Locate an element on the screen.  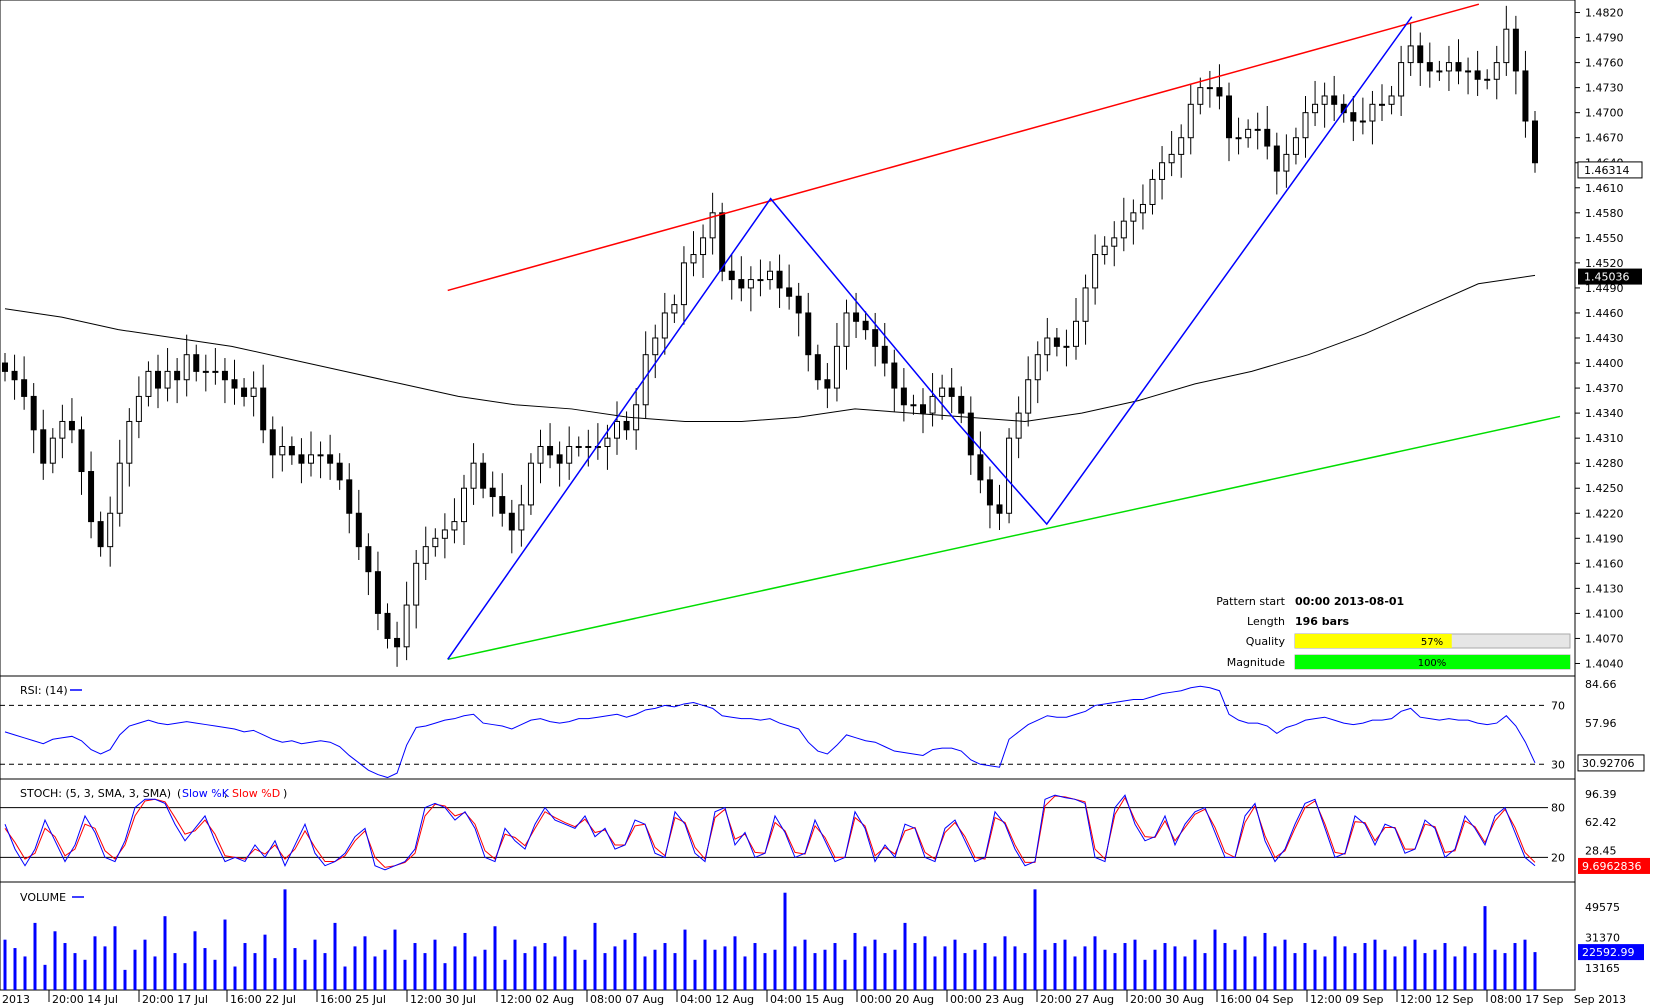
current-price-label: 1.46314 is located at coordinates (1607, 170).